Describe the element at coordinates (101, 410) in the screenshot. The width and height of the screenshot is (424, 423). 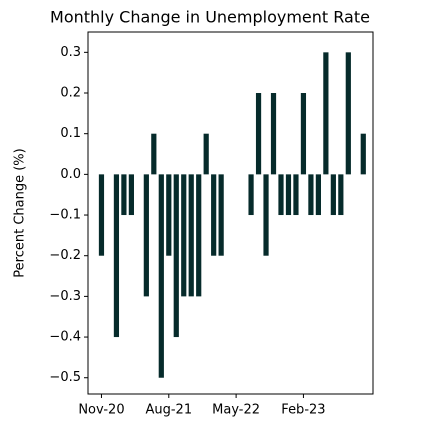
I see `x-tick-label: Nov-20` at that location.